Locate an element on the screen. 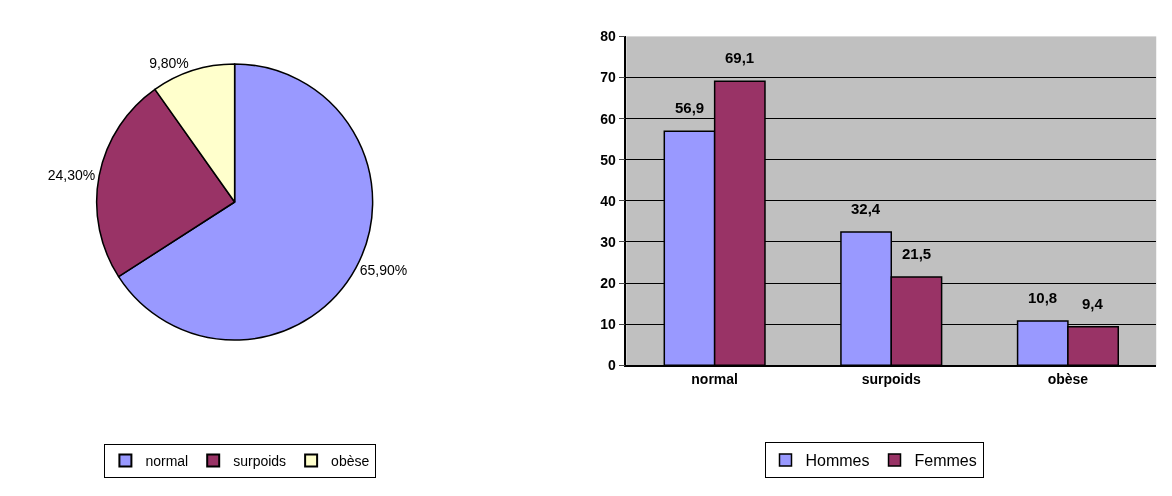 Image resolution: width=1172 pixels, height=496 pixels. x-tick-label: obèse is located at coordinates (1068, 378).